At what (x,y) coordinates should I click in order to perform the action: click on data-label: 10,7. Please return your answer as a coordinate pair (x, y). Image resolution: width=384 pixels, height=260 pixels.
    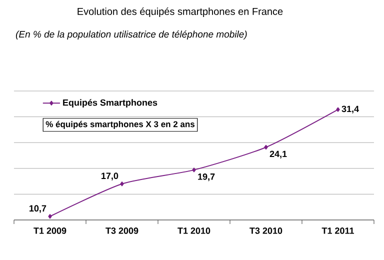
    Looking at the image, I should click on (38, 209).